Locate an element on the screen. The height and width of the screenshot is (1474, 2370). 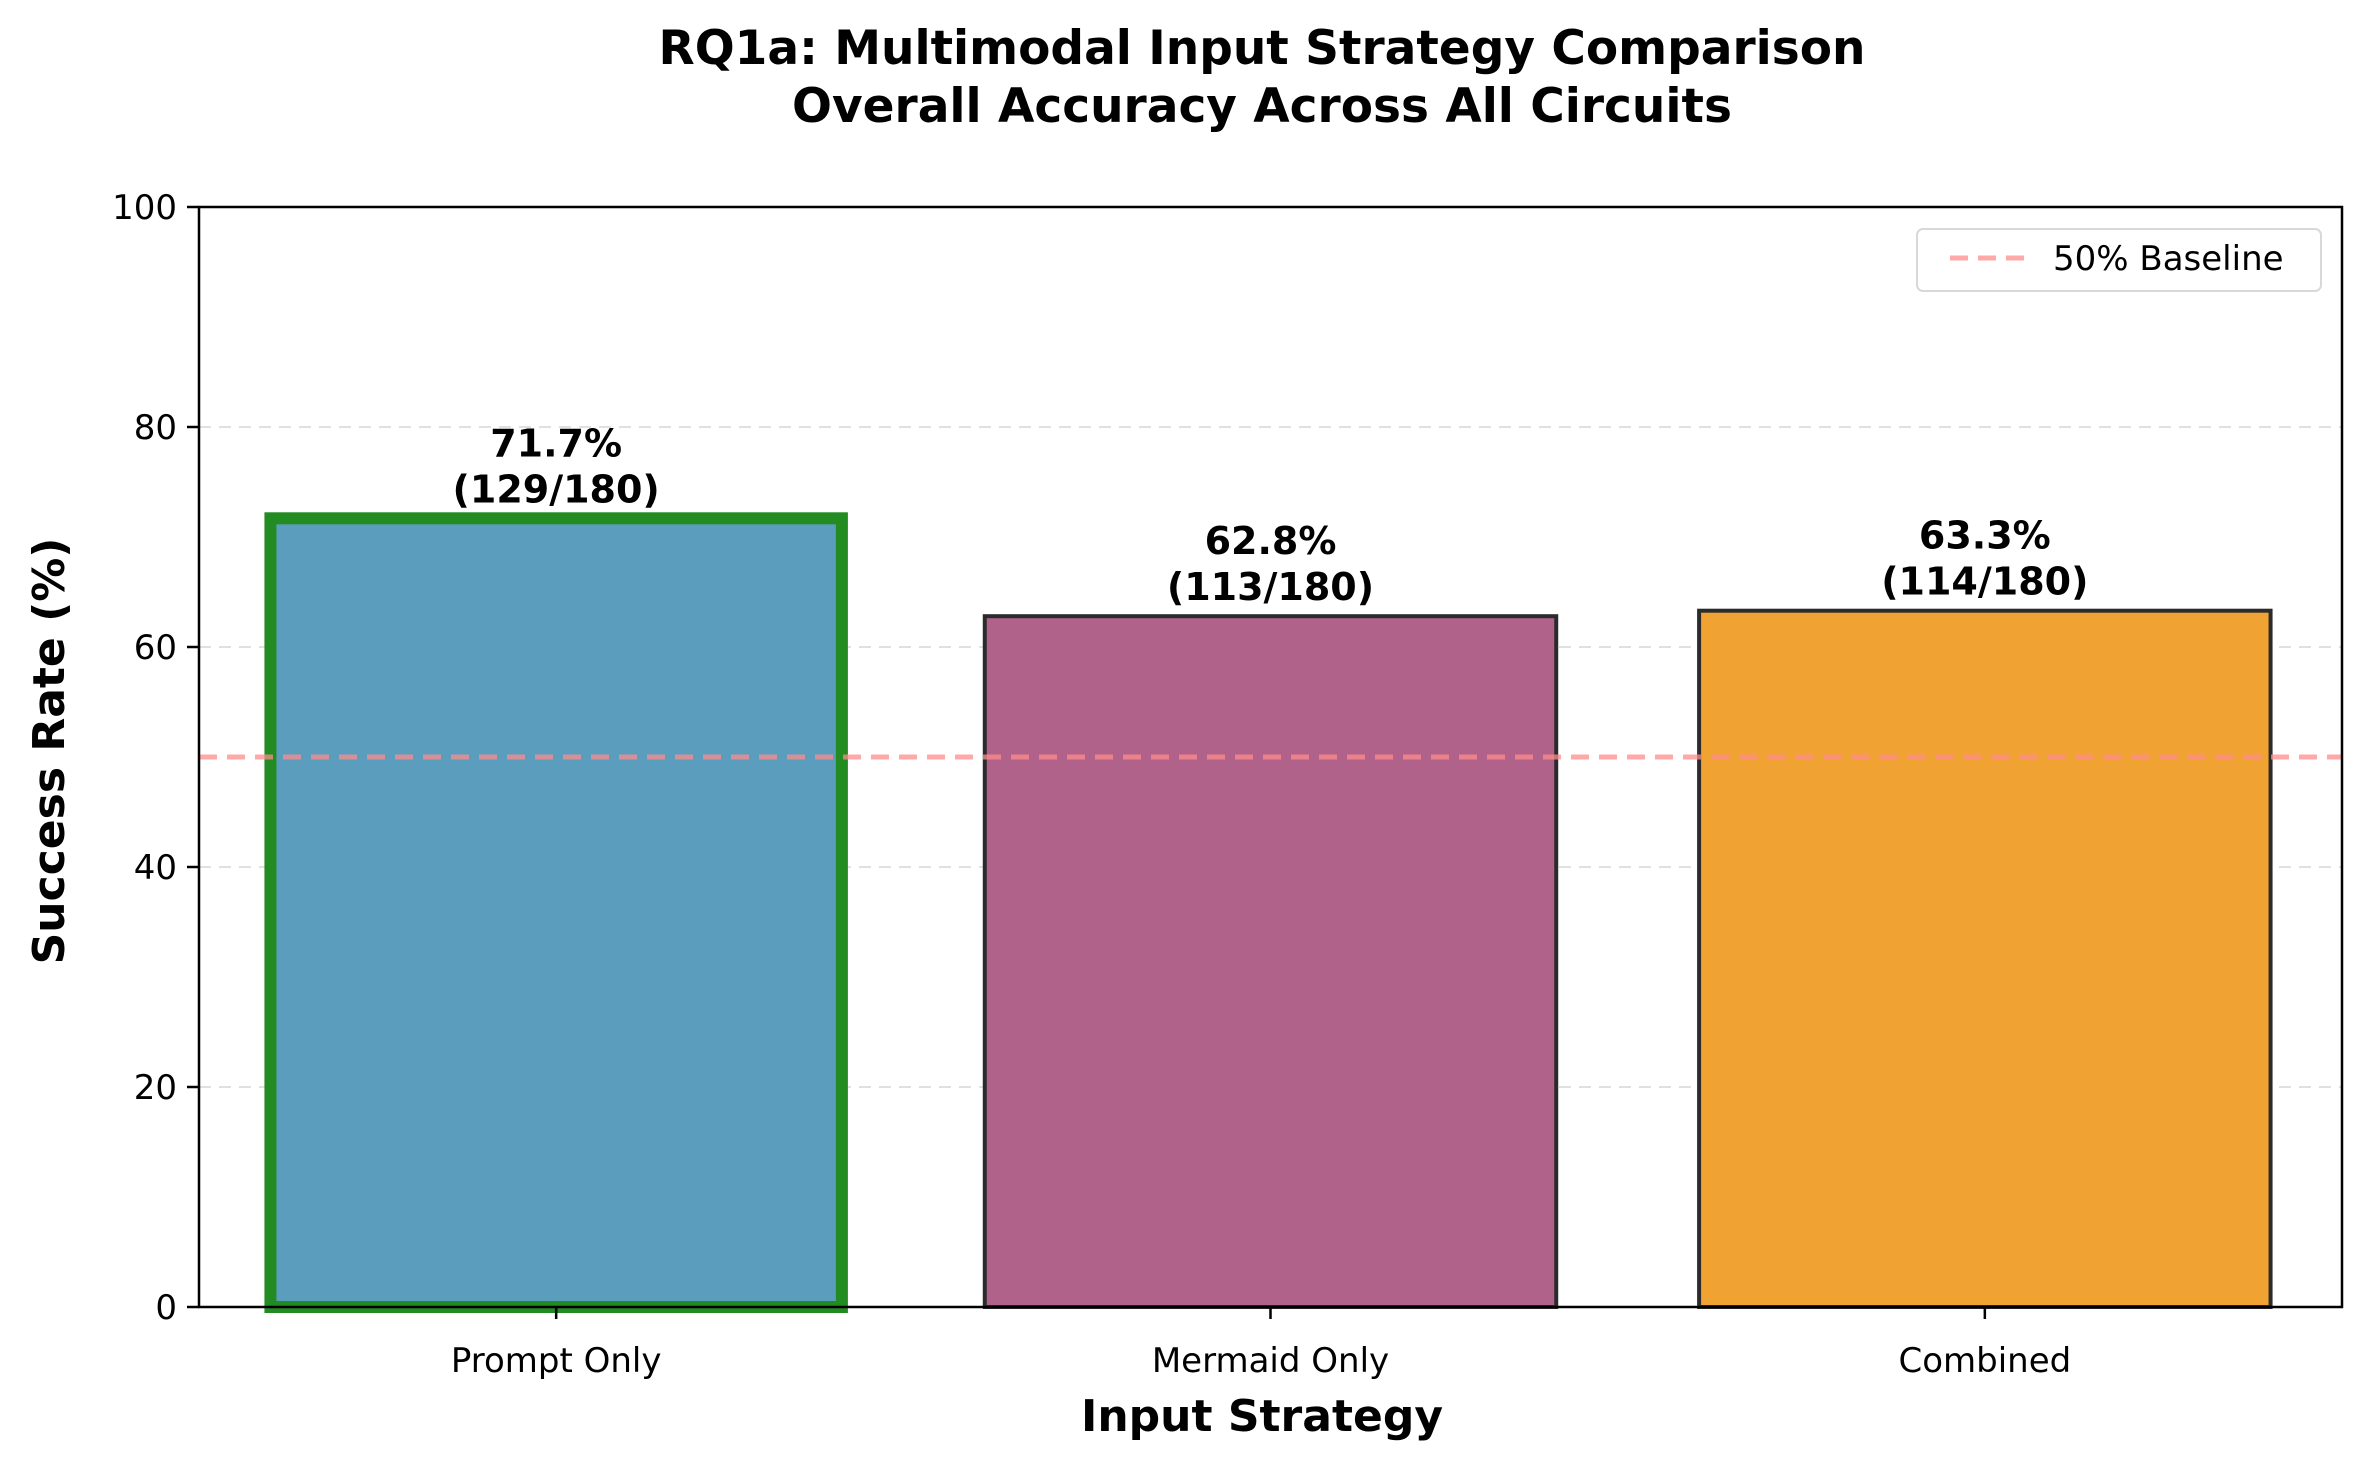
legend: 50% Baseline is located at coordinates (2119, 260).